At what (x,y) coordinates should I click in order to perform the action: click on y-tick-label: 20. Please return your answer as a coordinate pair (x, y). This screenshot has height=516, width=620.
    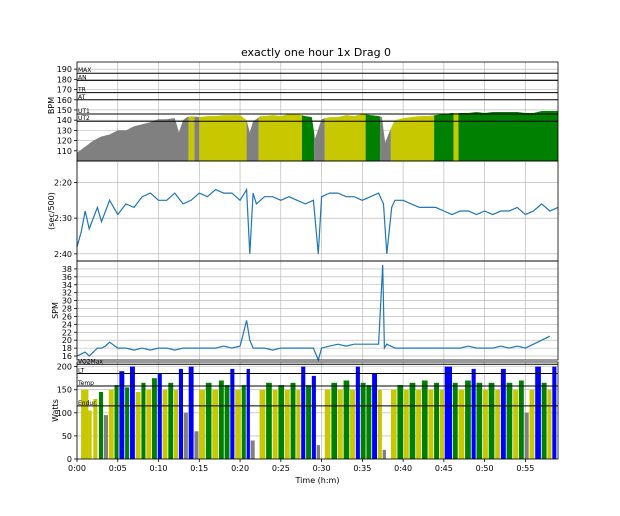
    Looking at the image, I should click on (67, 340).